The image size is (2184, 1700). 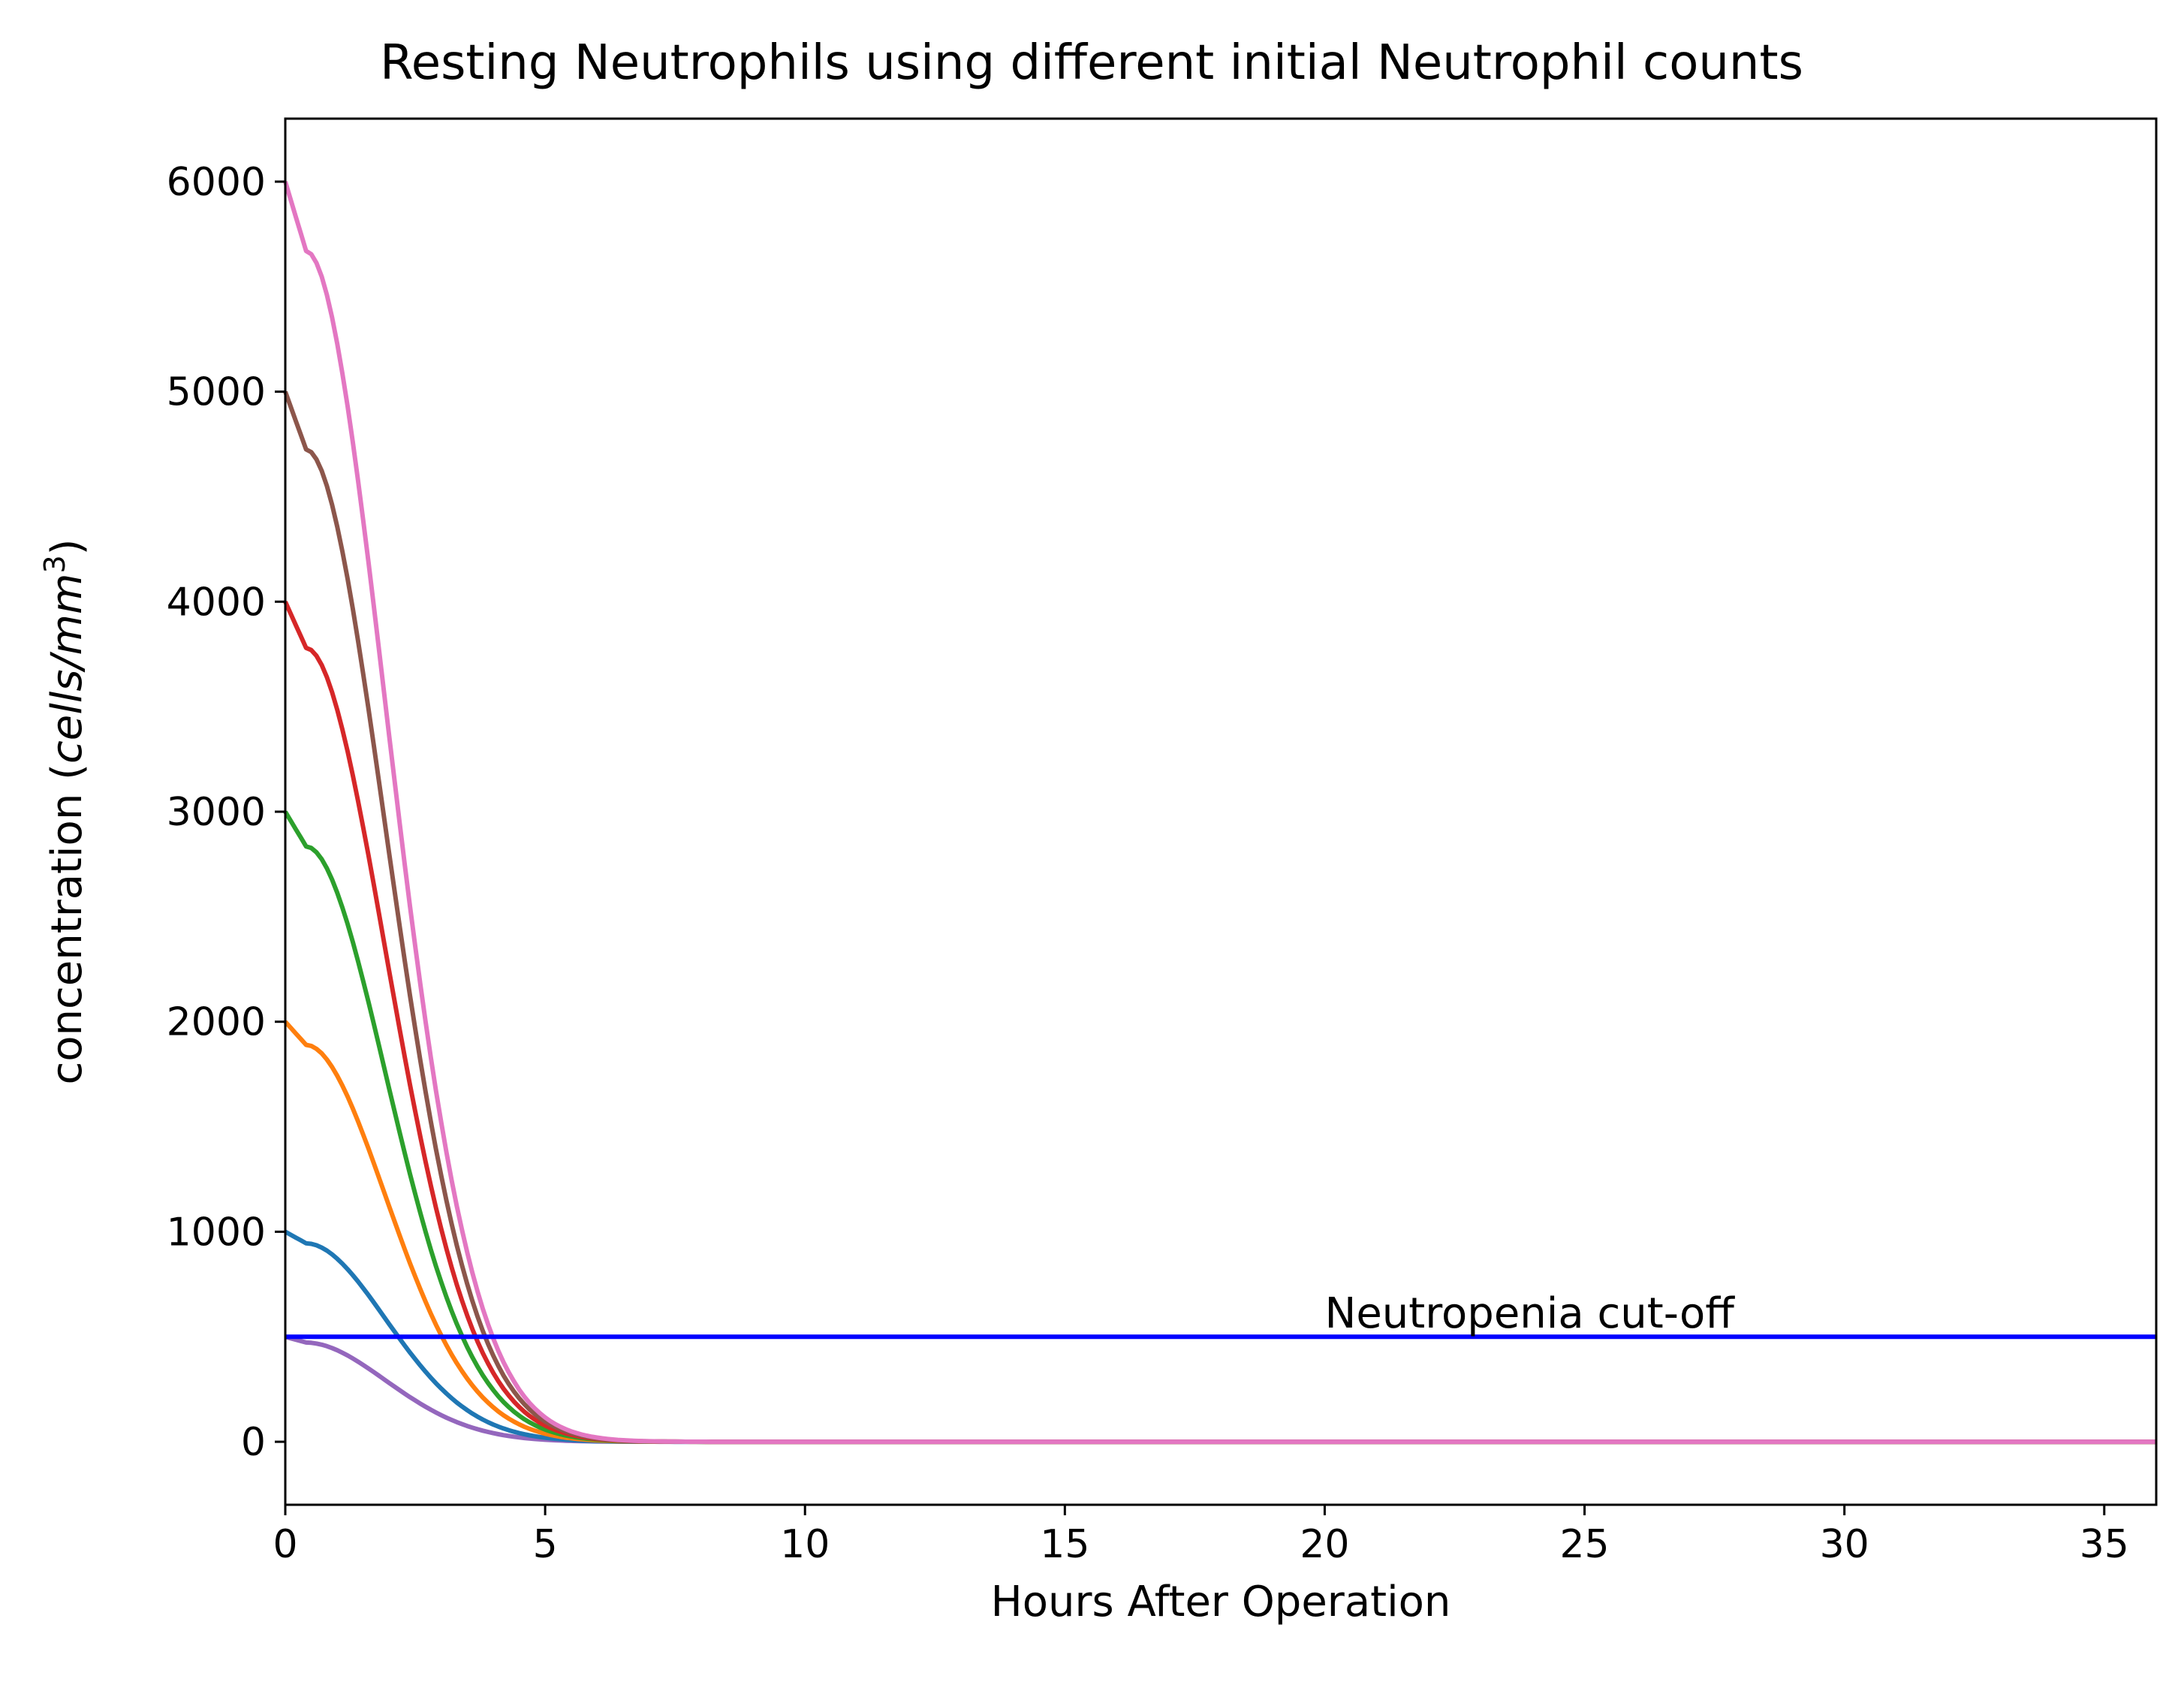 What do you see at coordinates (216, 812) in the screenshot?
I see `y-tick-label: 3000` at bounding box center [216, 812].